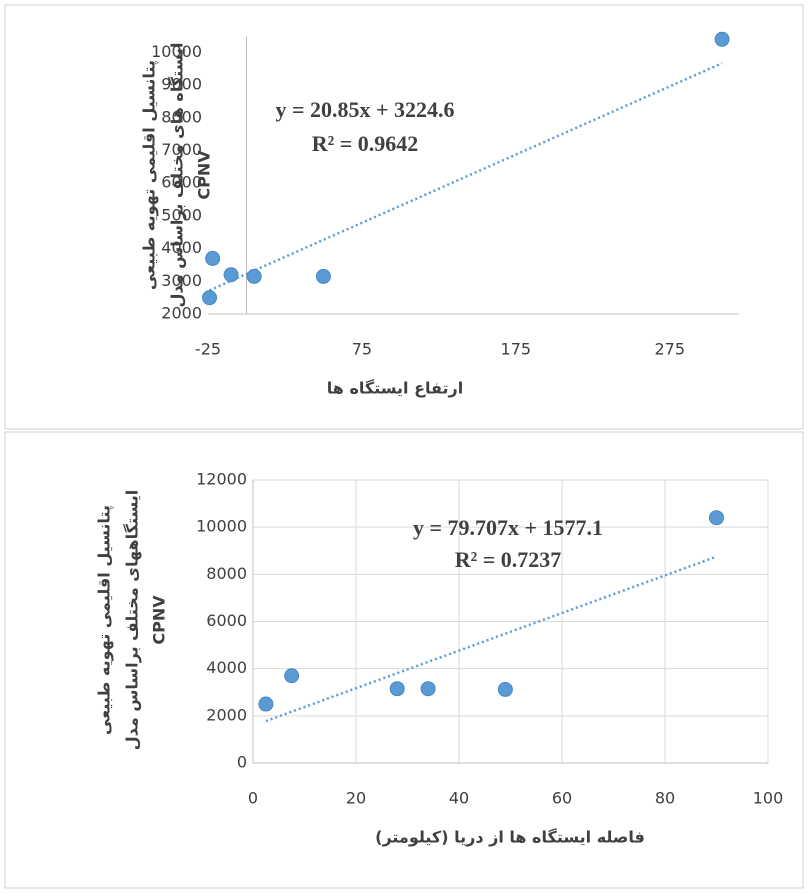 Image resolution: width=808 pixels, height=893 pixels. Describe the element at coordinates (221, 479) in the screenshot. I see `y-tick-label: 12000` at that location.